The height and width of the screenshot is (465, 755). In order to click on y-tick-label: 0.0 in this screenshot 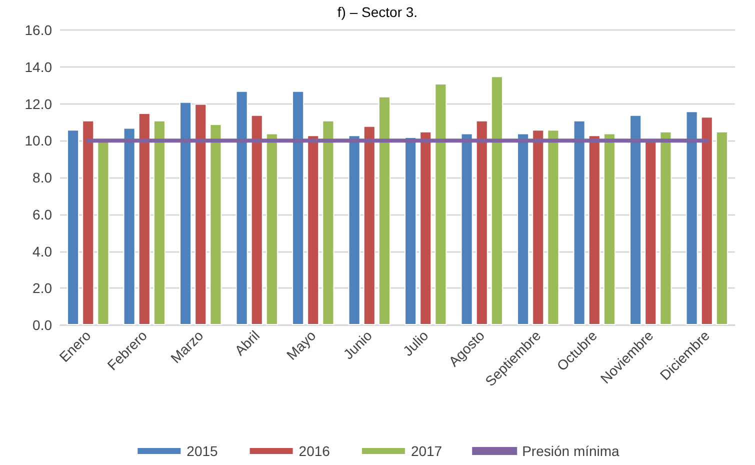, I will do `click(42, 325)`.